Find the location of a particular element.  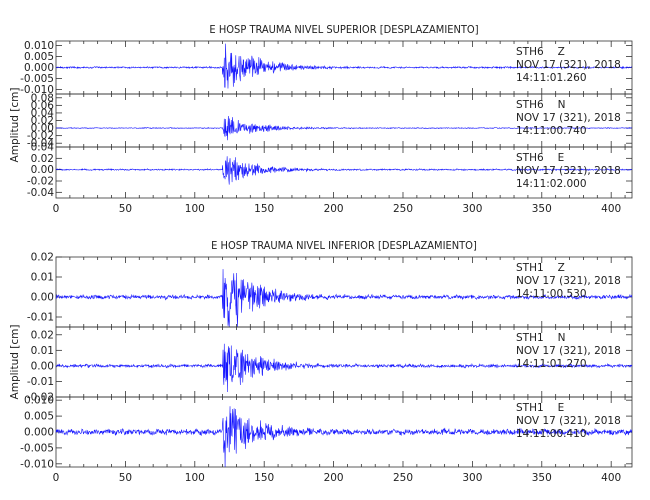

record-time: 14:11:00.410 is located at coordinates (551, 434).